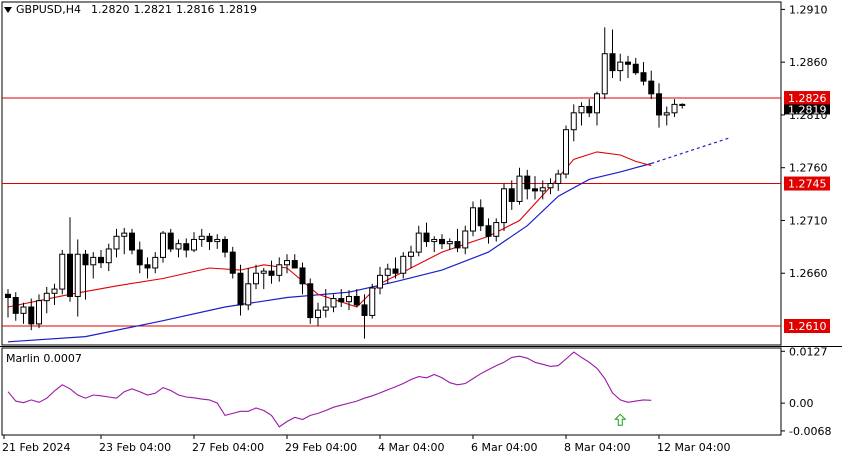  I want to click on price-axis-label: 1.2860, so click(808, 62).